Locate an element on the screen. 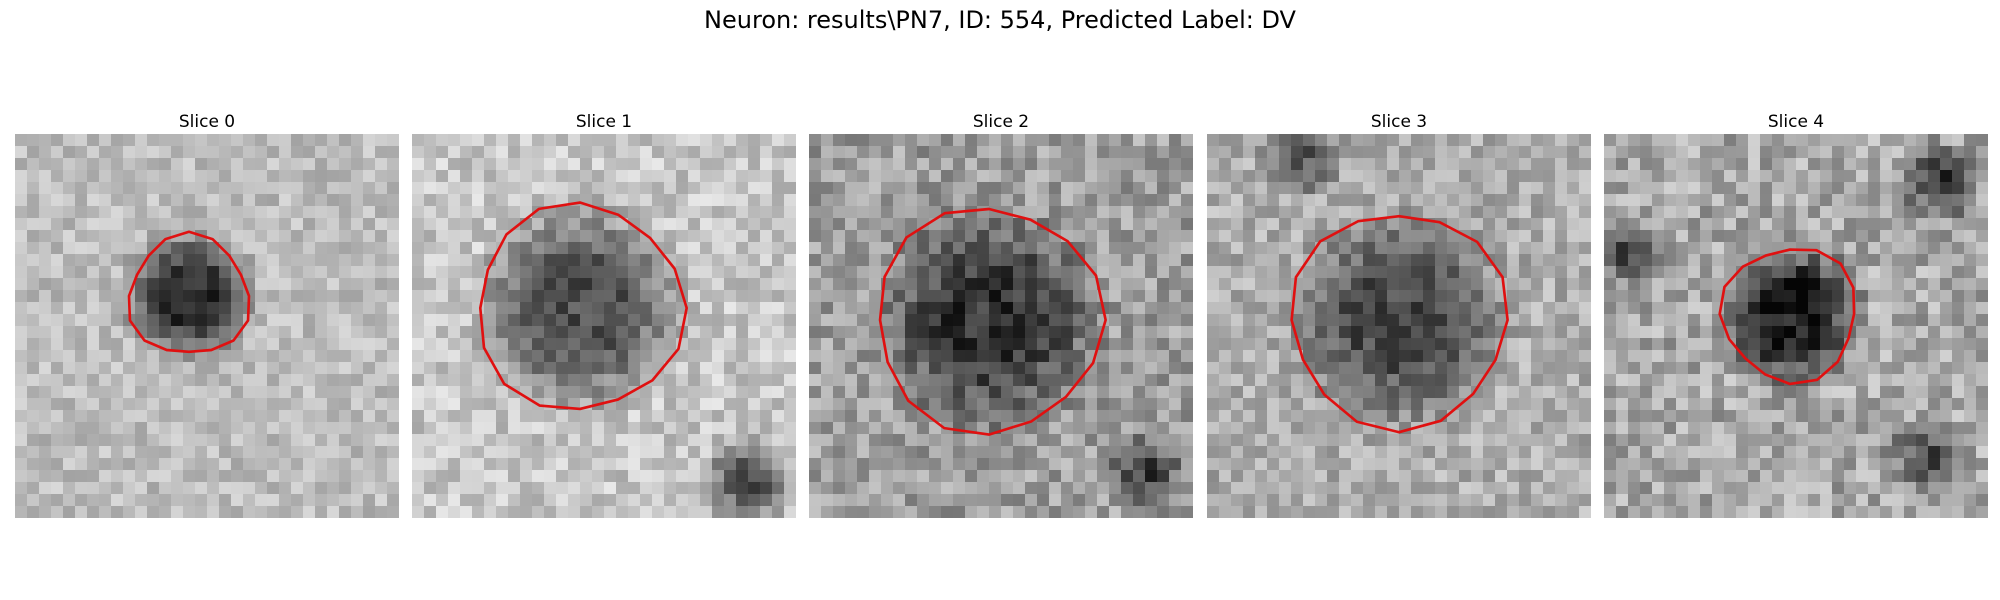 The width and height of the screenshot is (2000, 600). slice-panel-1: Slice 1 is located at coordinates (604, 314).